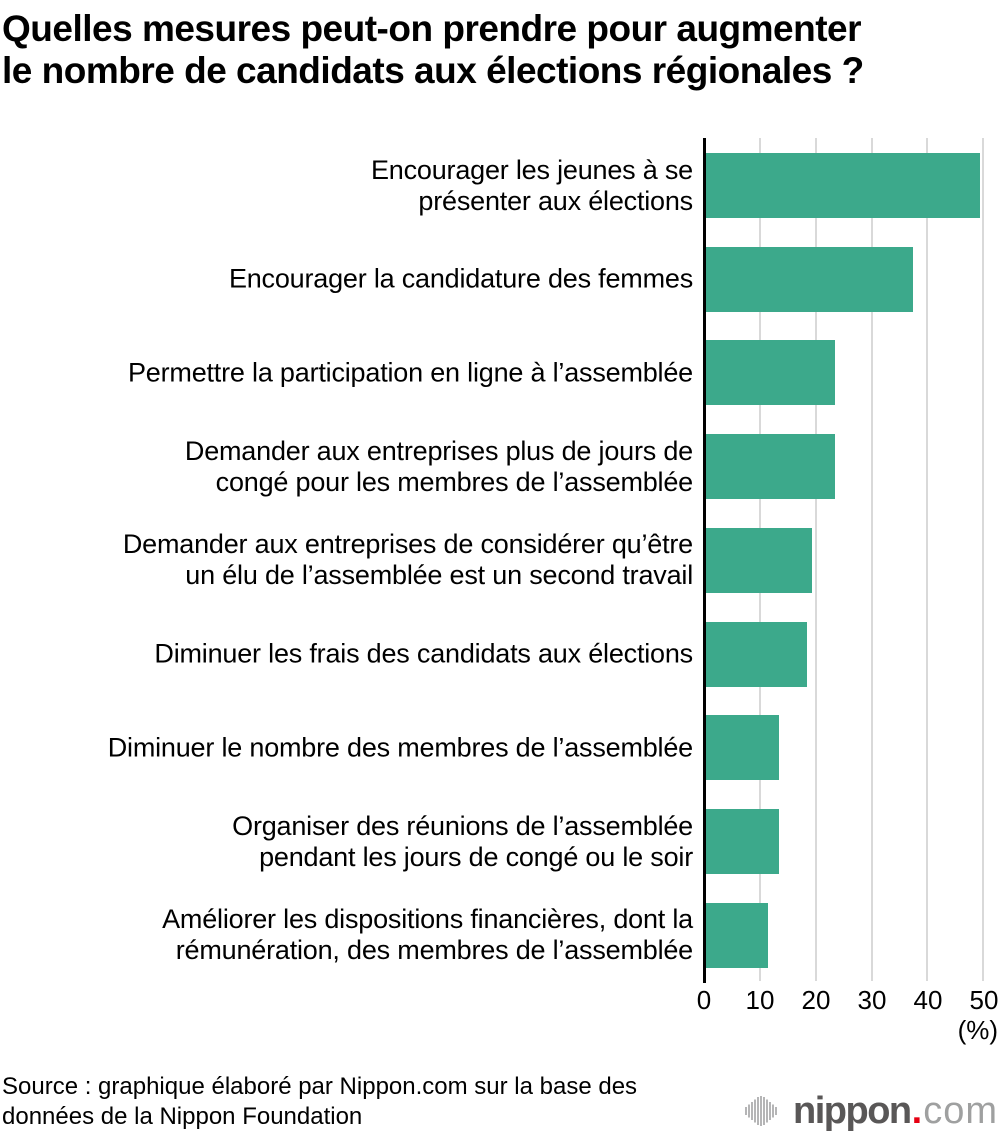 The image size is (1000, 1134). Describe the element at coordinates (852, 1111) in the screenshot. I see `logo-word-nippon: nippon` at that location.